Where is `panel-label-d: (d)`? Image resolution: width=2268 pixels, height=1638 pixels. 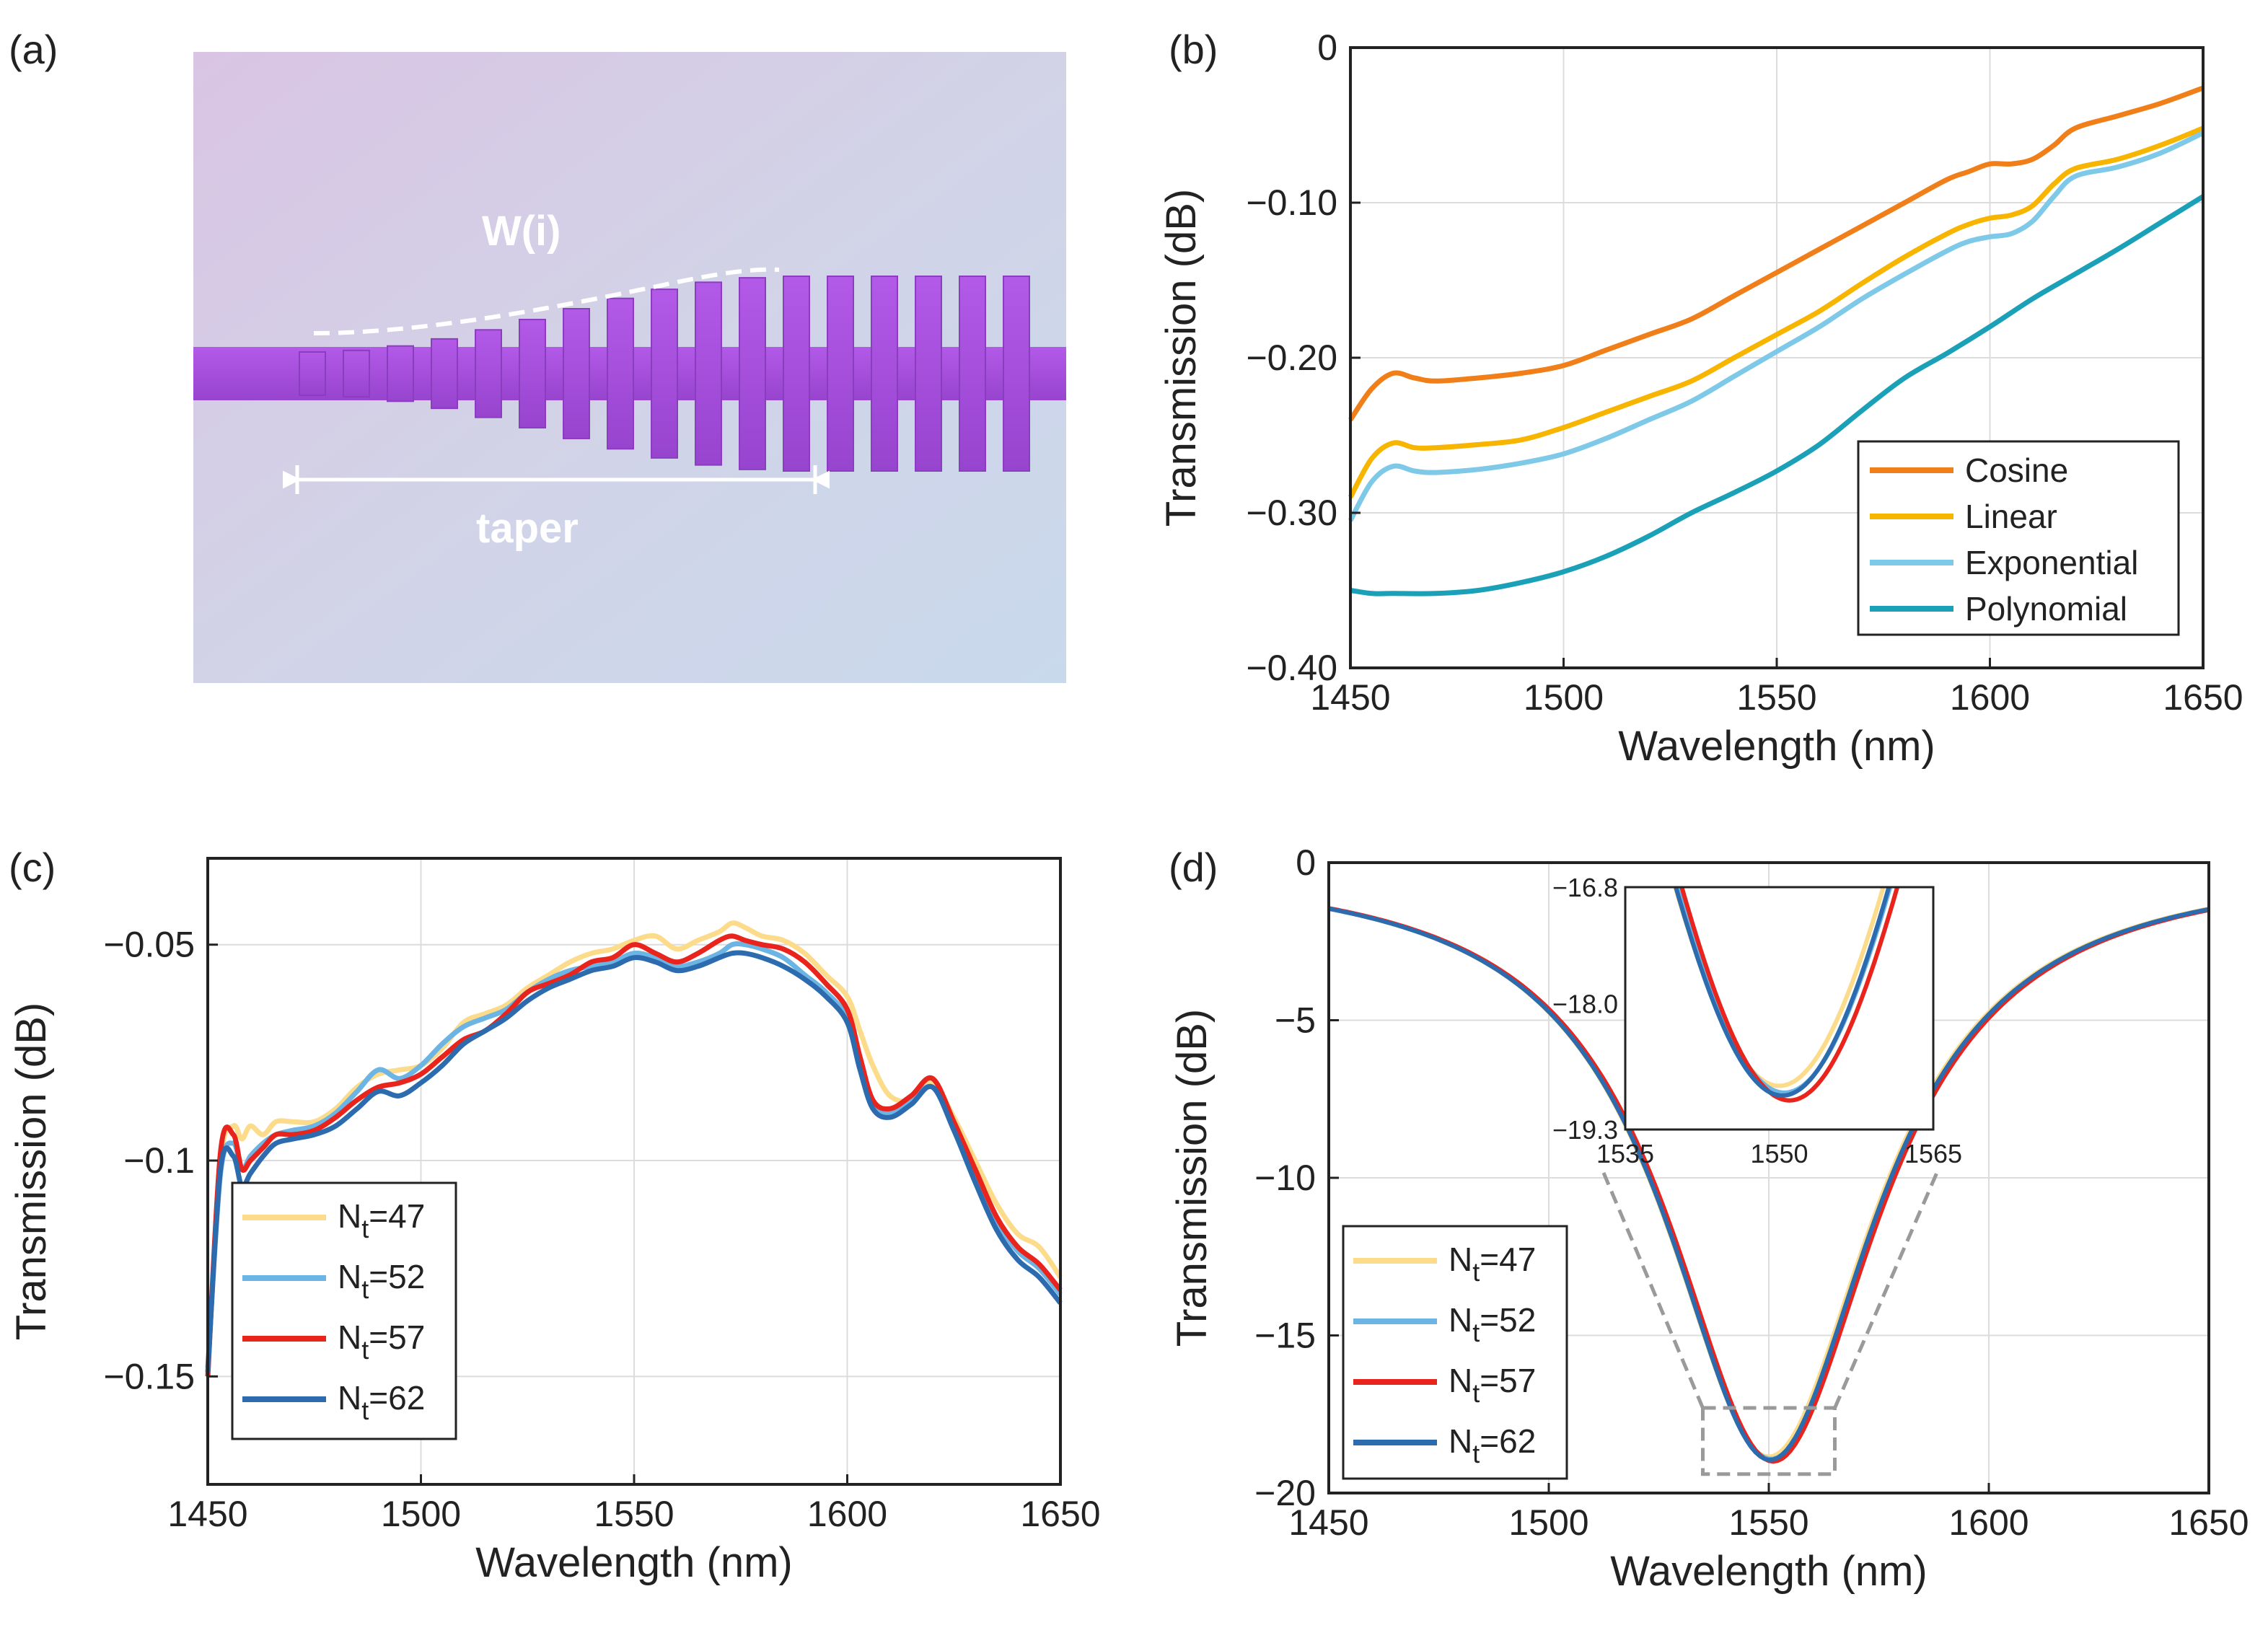 panel-label-d: (d) is located at coordinates (1193, 867).